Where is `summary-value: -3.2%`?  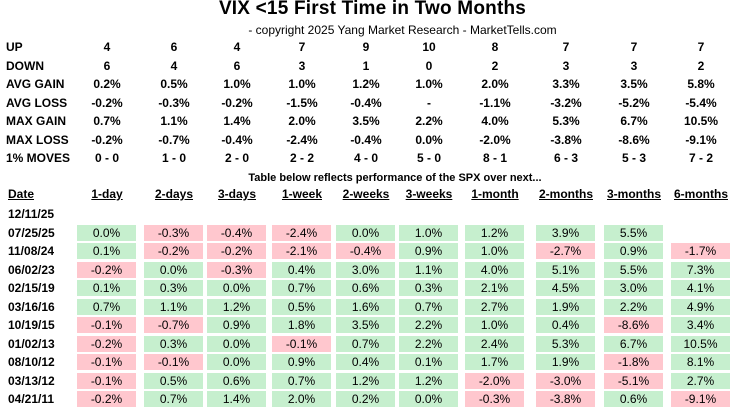
summary-value: -3.2% is located at coordinates (566, 102).